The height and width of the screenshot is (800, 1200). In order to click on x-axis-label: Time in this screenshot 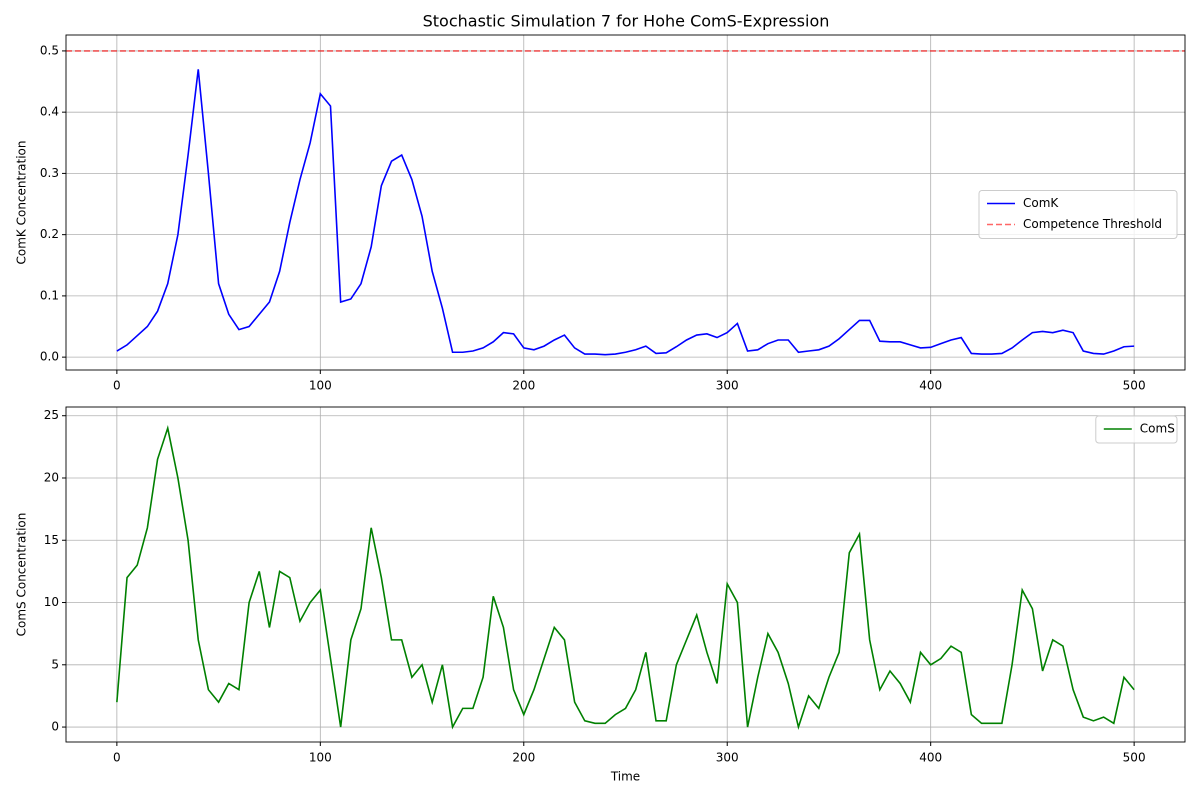, I will do `click(625, 777)`.